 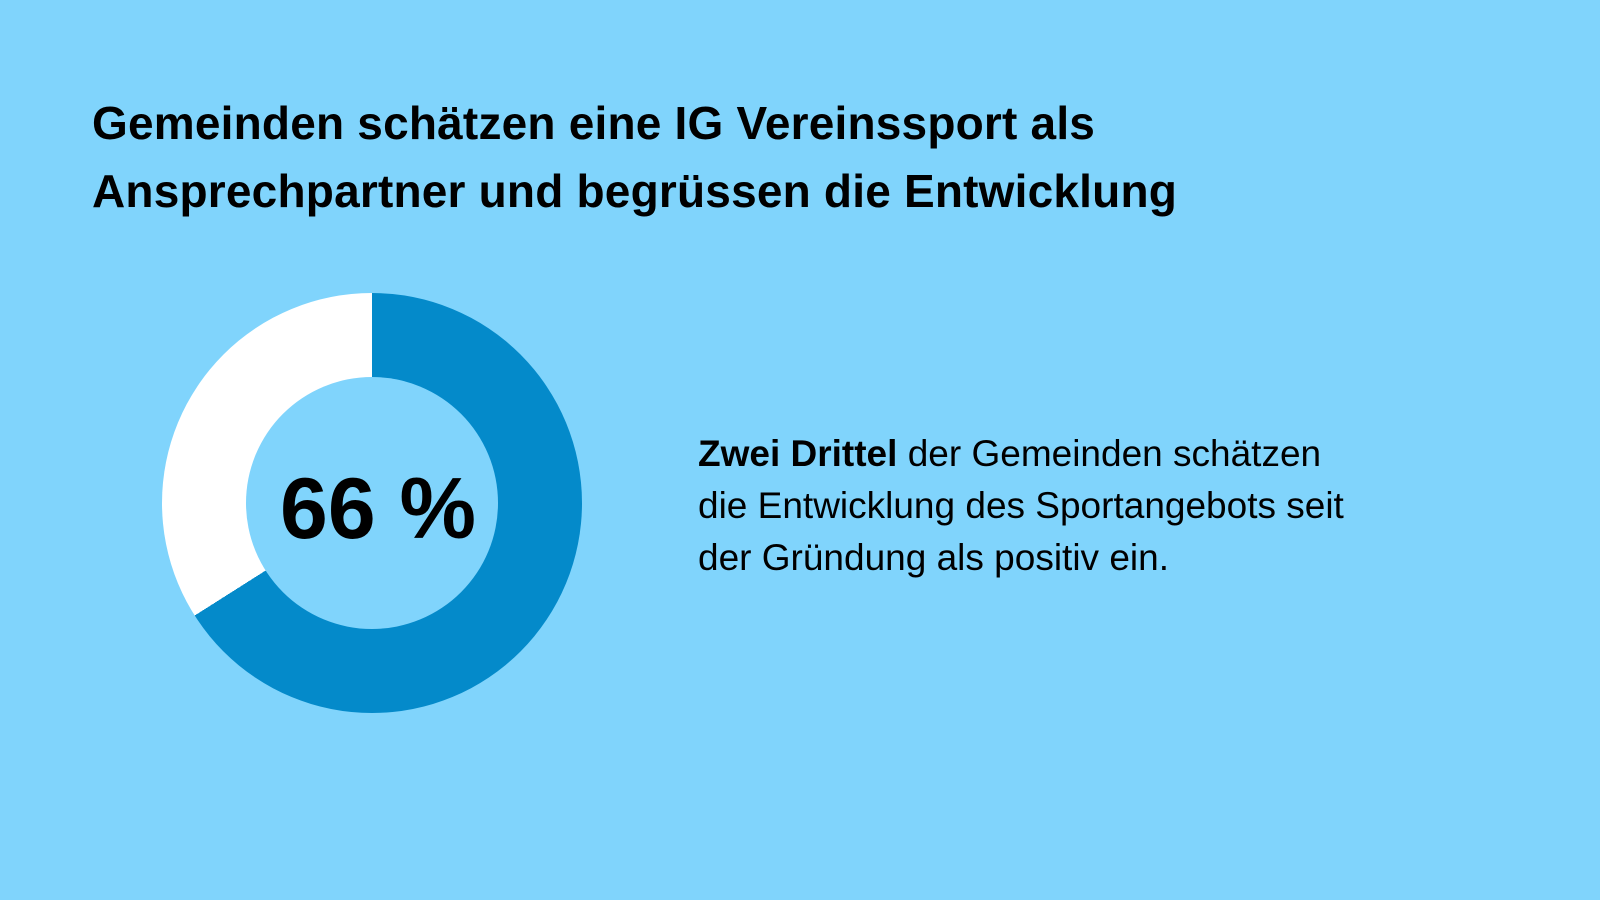 I want to click on description-line-1: Zwei Drittel der Gemeinden schätzen, so click(x=1021, y=454).